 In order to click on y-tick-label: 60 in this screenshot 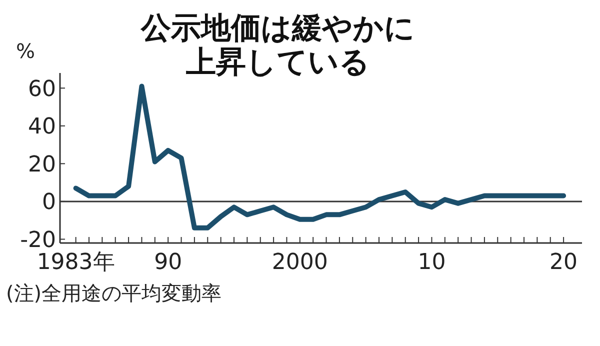, I will do `click(42, 89)`.